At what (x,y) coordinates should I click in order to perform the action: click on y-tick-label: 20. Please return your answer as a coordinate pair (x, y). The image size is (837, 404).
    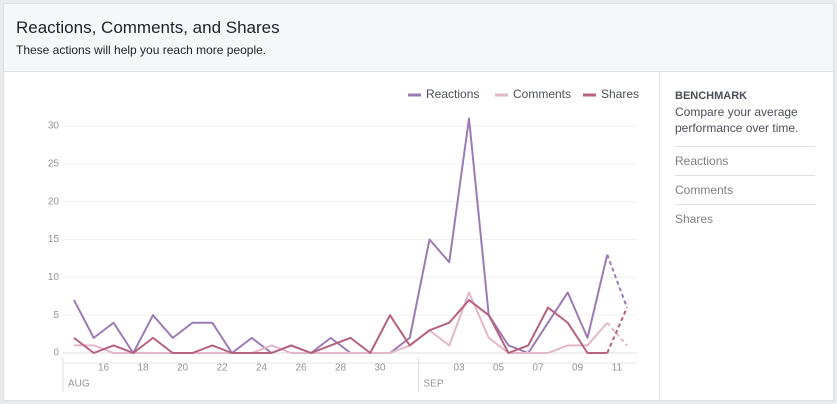
    Looking at the image, I should click on (54, 201).